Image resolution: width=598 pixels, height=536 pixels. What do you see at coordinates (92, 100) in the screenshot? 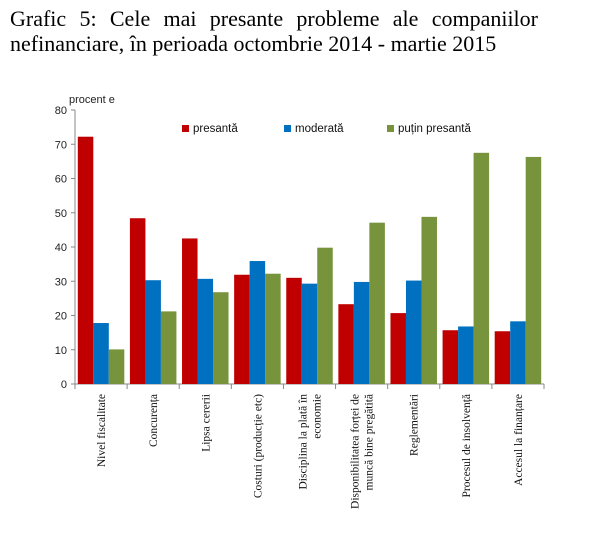
I see `y-unit-label: procent e` at bounding box center [92, 100].